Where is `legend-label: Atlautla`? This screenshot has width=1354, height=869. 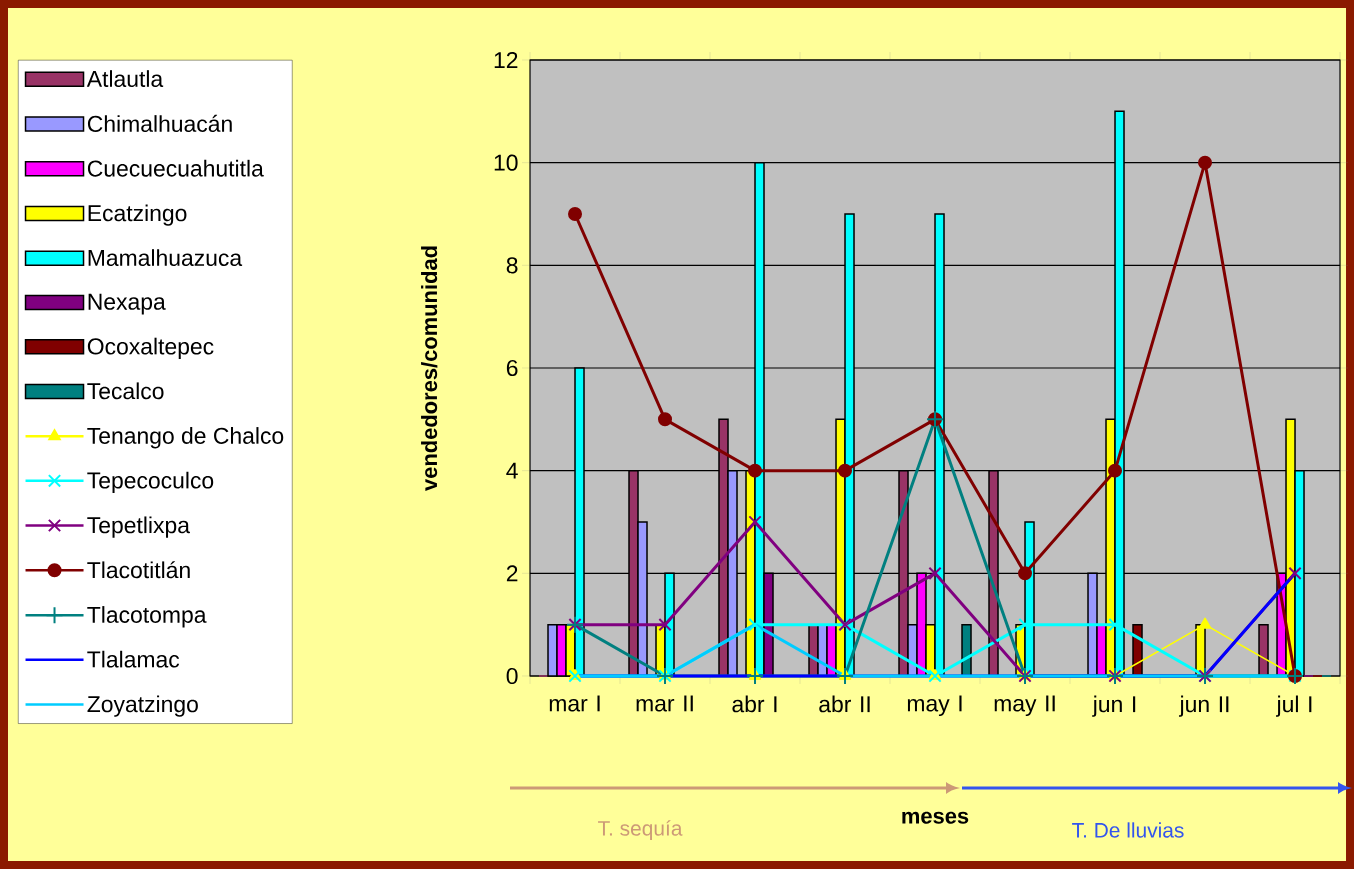 legend-label: Atlautla is located at coordinates (125, 79).